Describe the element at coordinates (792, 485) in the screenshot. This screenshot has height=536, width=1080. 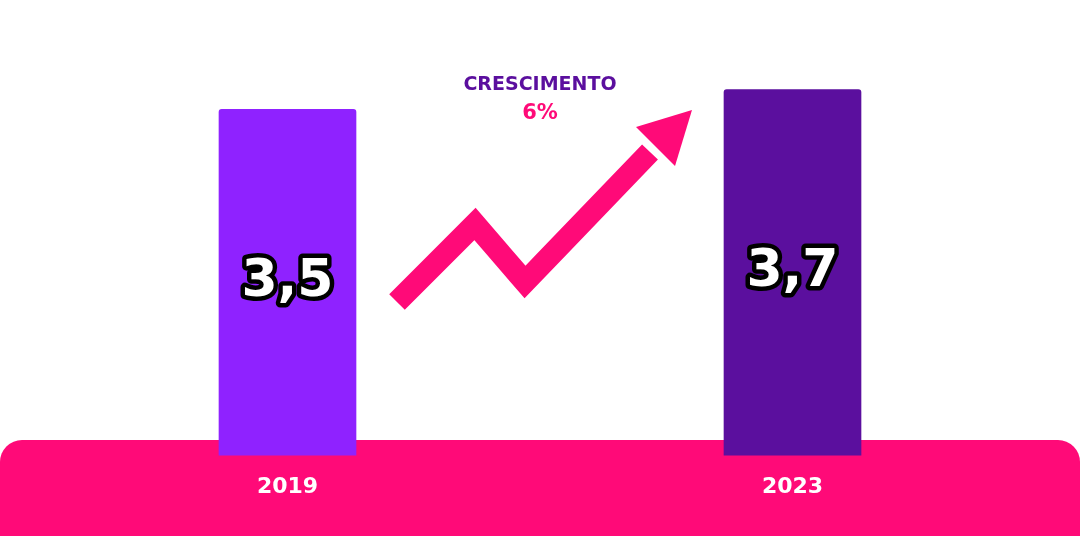
I see `x-tick-label: 2023` at that location.